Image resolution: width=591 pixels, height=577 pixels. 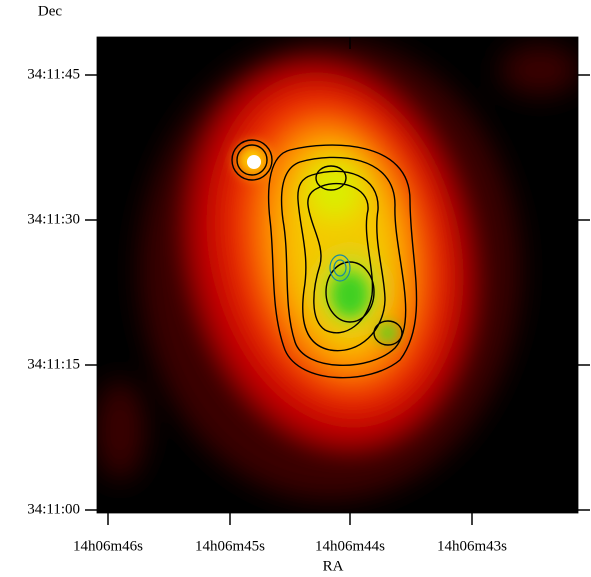 What do you see at coordinates (53, 364) in the screenshot?
I see `y-tick-label: 34:11:15` at bounding box center [53, 364].